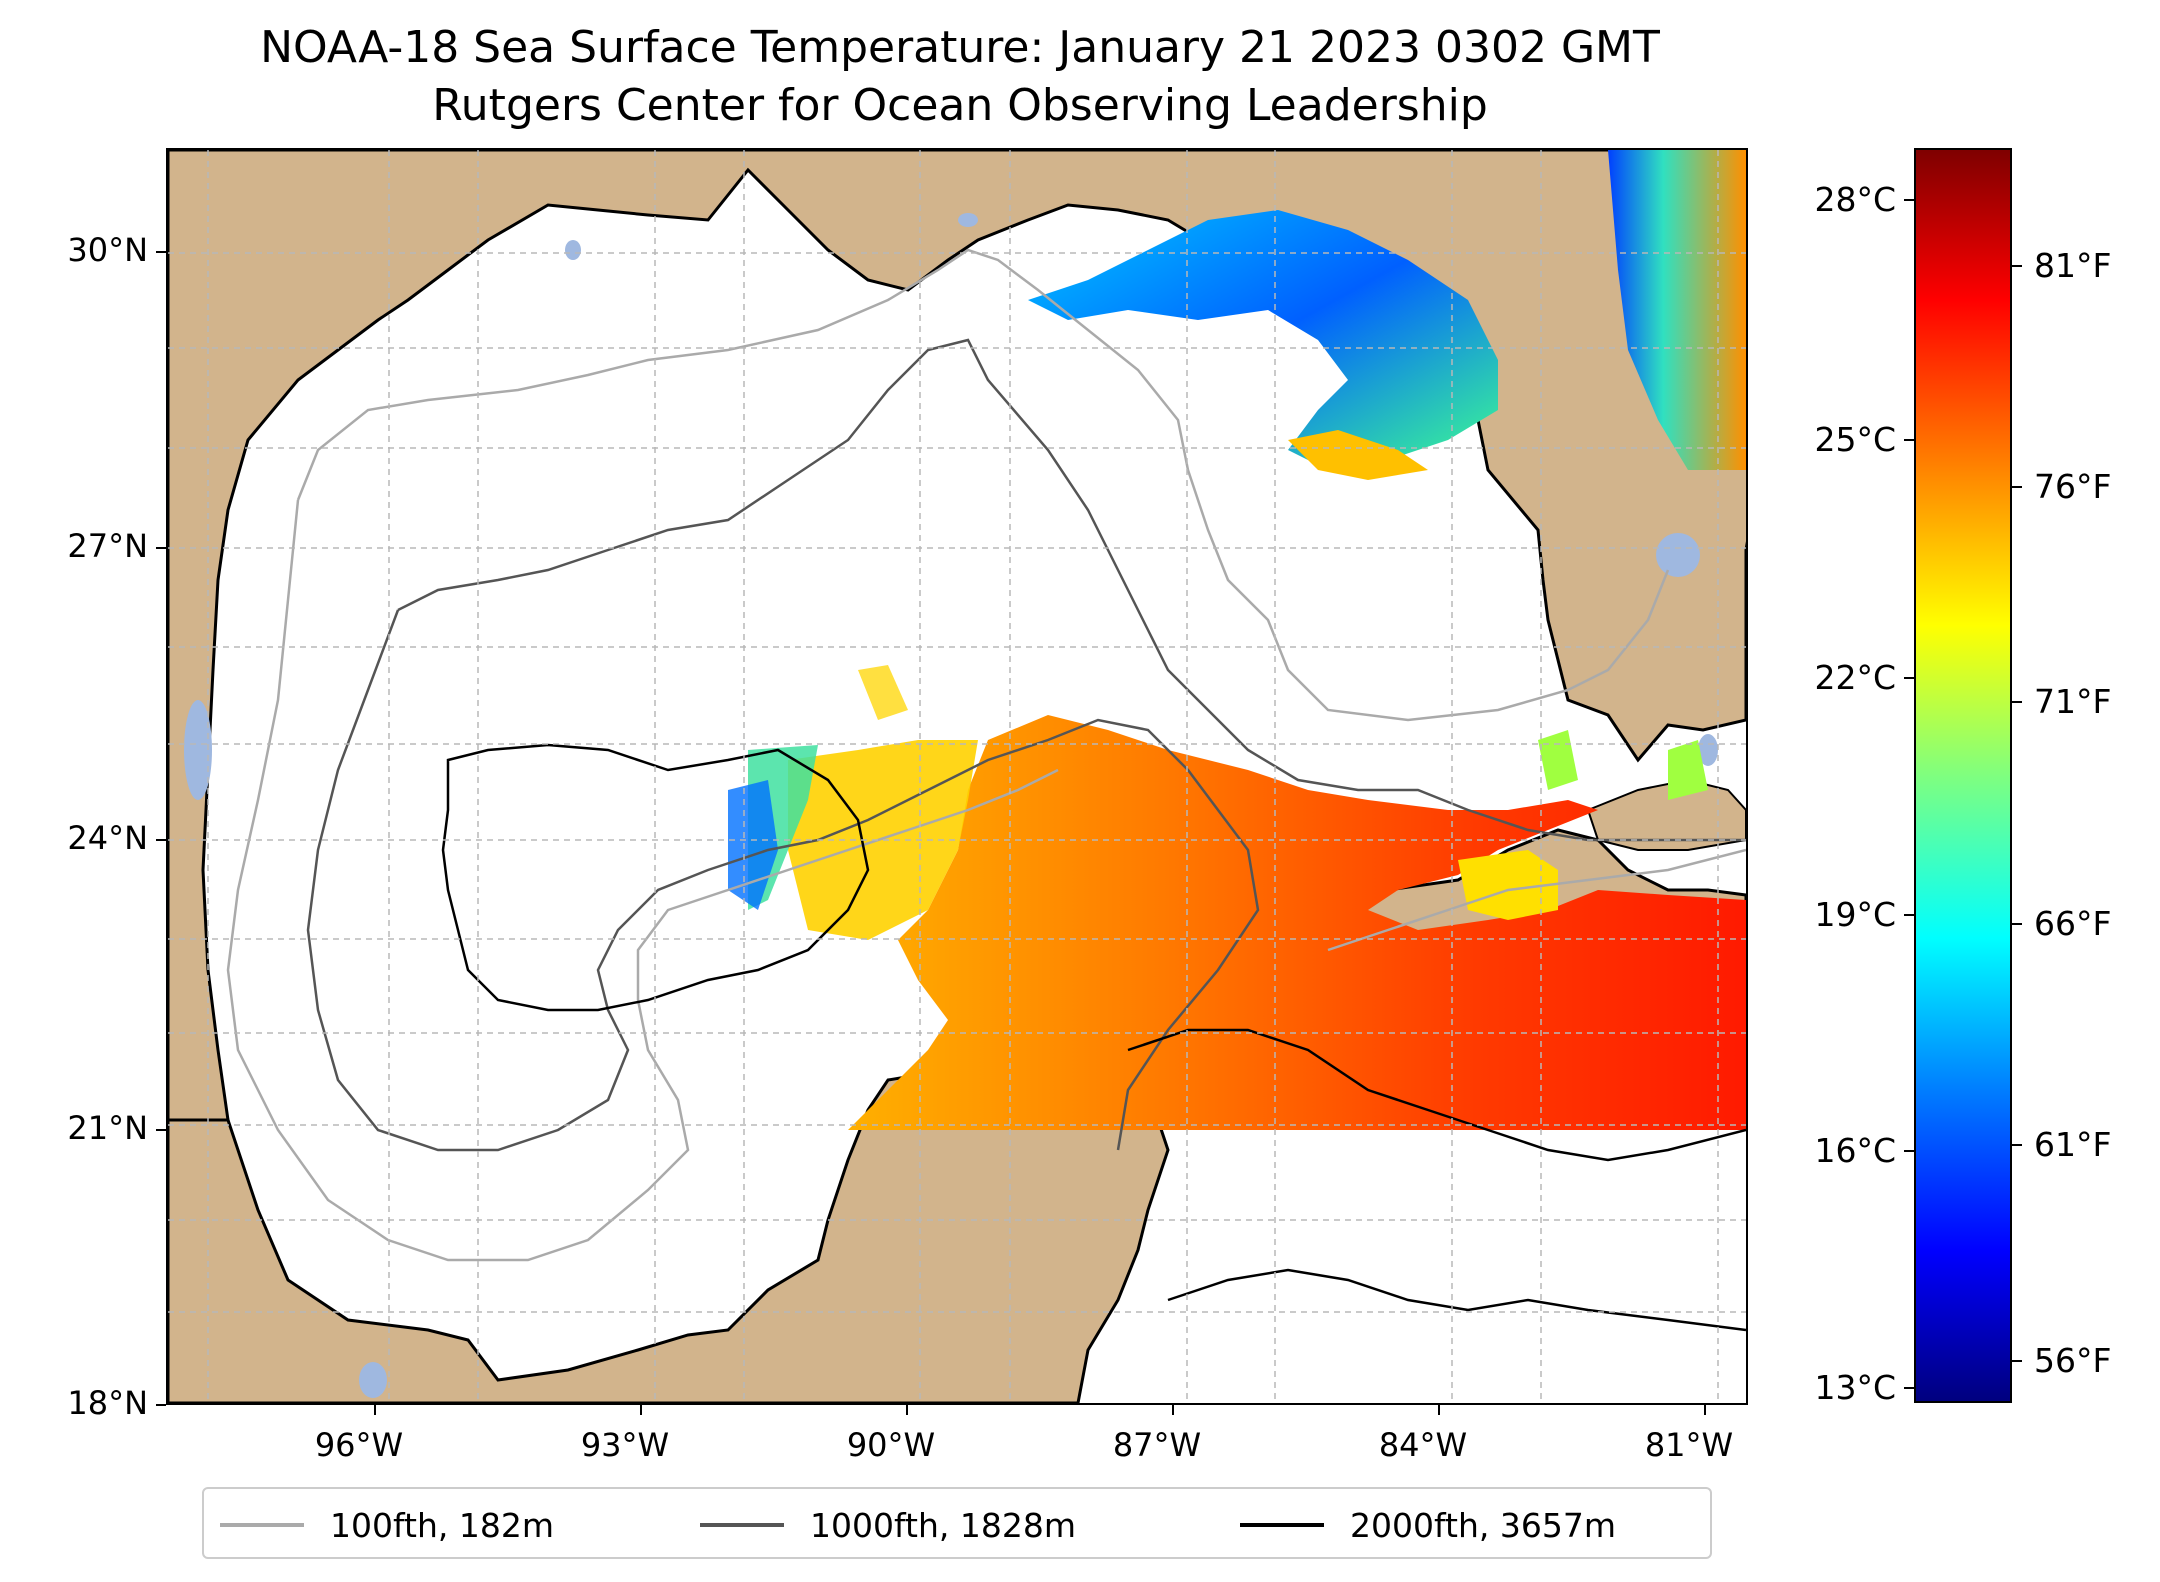 The width and height of the screenshot is (2160, 1582). Describe the element at coordinates (1282, 1525) in the screenshot. I see `legend-swatch-2000fth` at that location.